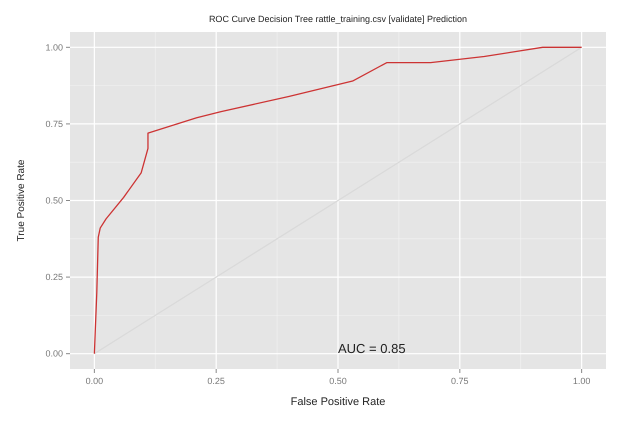 Image resolution: width=620 pixels, height=425 pixels. Describe the element at coordinates (460, 381) in the screenshot. I see `x-tick-label: 0.75` at that location.